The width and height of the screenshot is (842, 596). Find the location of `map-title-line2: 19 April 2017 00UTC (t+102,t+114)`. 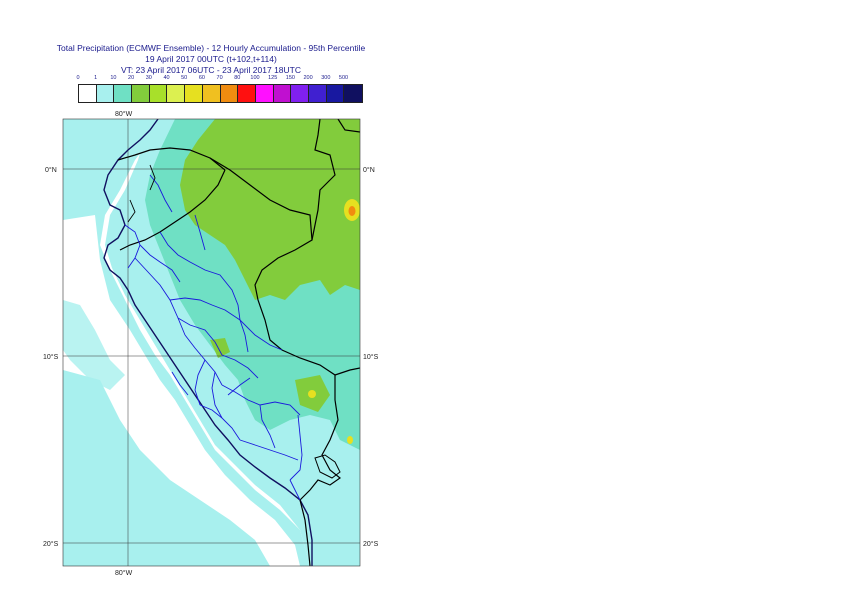

map-title-line2: 19 April 2017 00UTC (t+102,t+114) is located at coordinates (211, 59).